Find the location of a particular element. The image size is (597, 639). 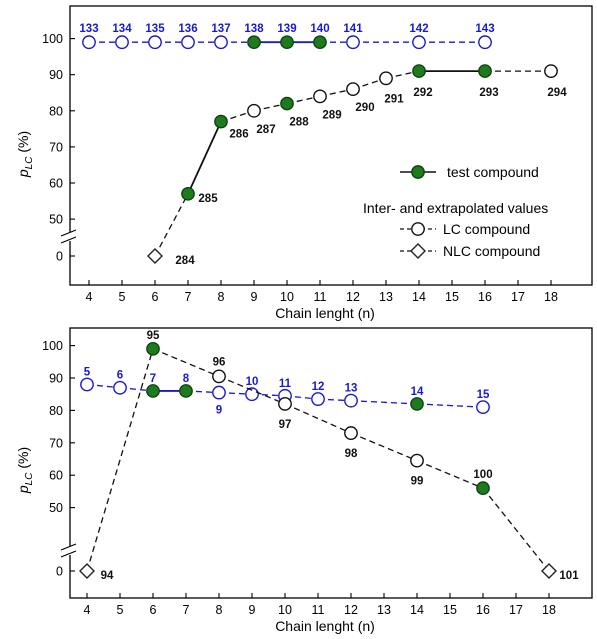

axis-break-mark is located at coordinates (68, 550).